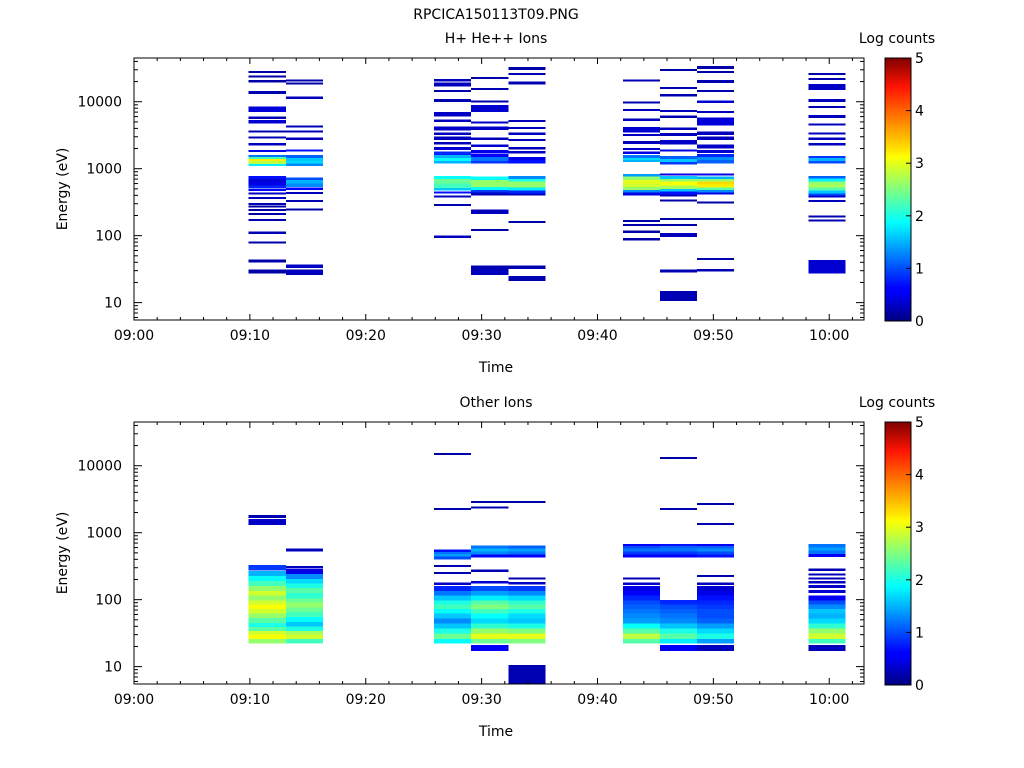 Image resolution: width=1024 pixels, height=768 pixels. I want to click on colorbar-label: Log counts, so click(897, 403).